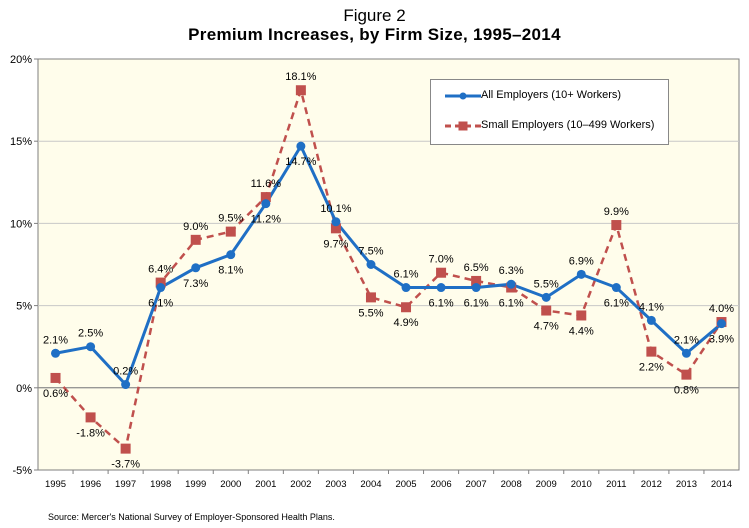 This screenshot has height=528, width=749. Describe the element at coordinates (463, 96) in the screenshot. I see `legend-marker-all-employers` at that location.